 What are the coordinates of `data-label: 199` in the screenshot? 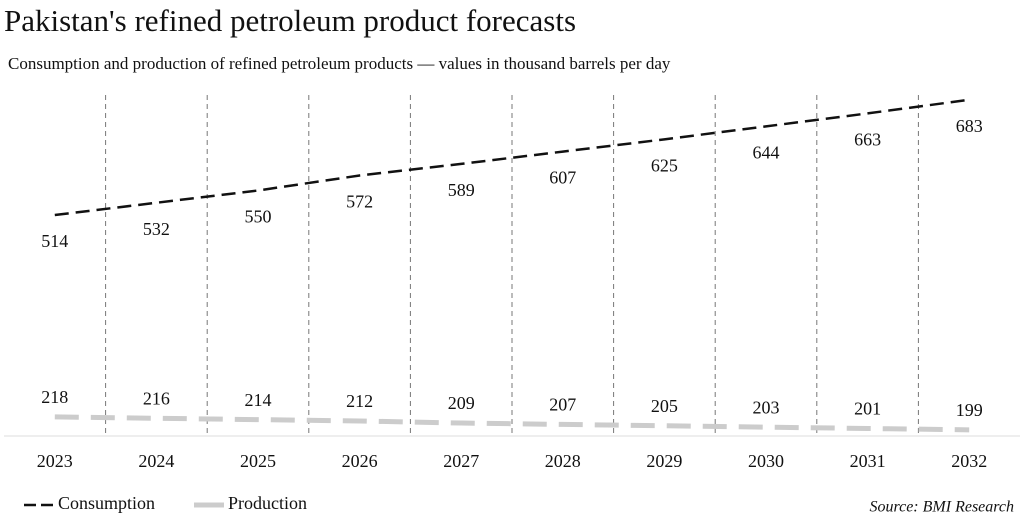 It's located at (969, 410).